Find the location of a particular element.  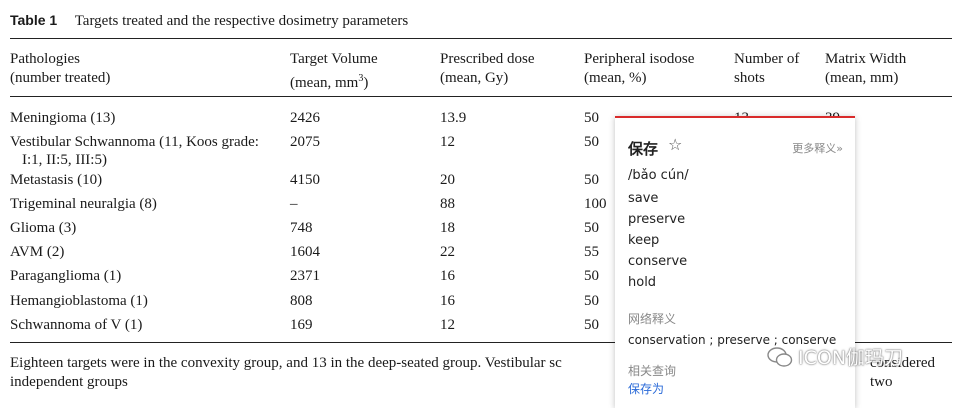

related-queries-heading: 相关查询 is located at coordinates (652, 371).